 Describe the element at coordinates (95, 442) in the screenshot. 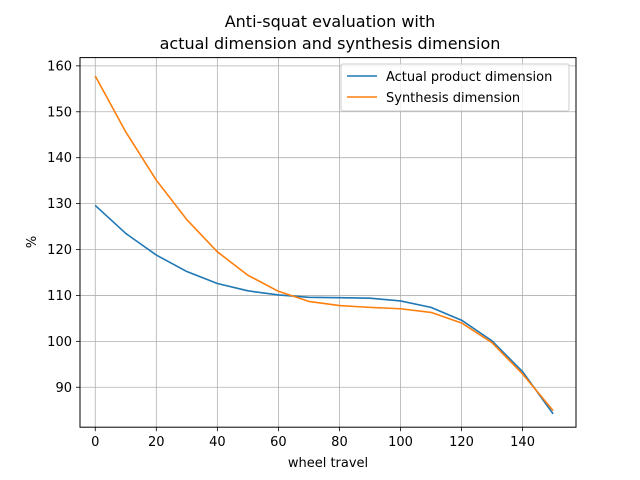

I see `x-tick-label: 0` at that location.